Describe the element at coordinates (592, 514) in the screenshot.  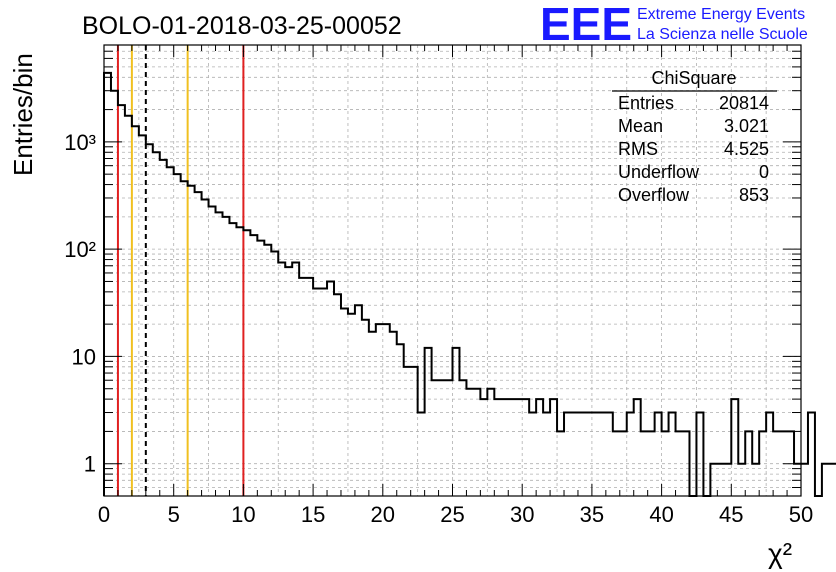
I see `x-tick-label: 35` at that location.